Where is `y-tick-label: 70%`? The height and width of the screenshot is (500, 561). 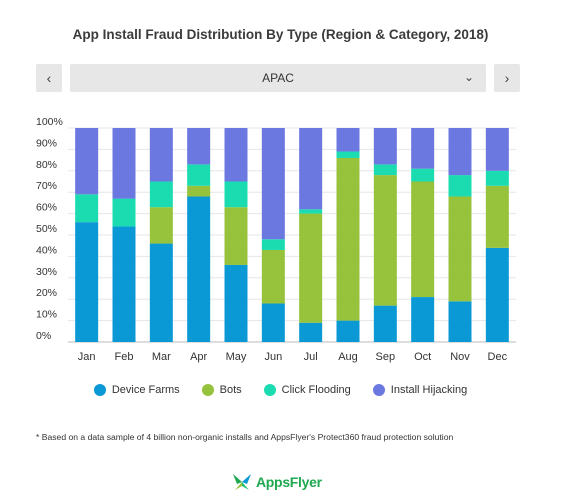
y-tick-label: 70% is located at coordinates (46, 186).